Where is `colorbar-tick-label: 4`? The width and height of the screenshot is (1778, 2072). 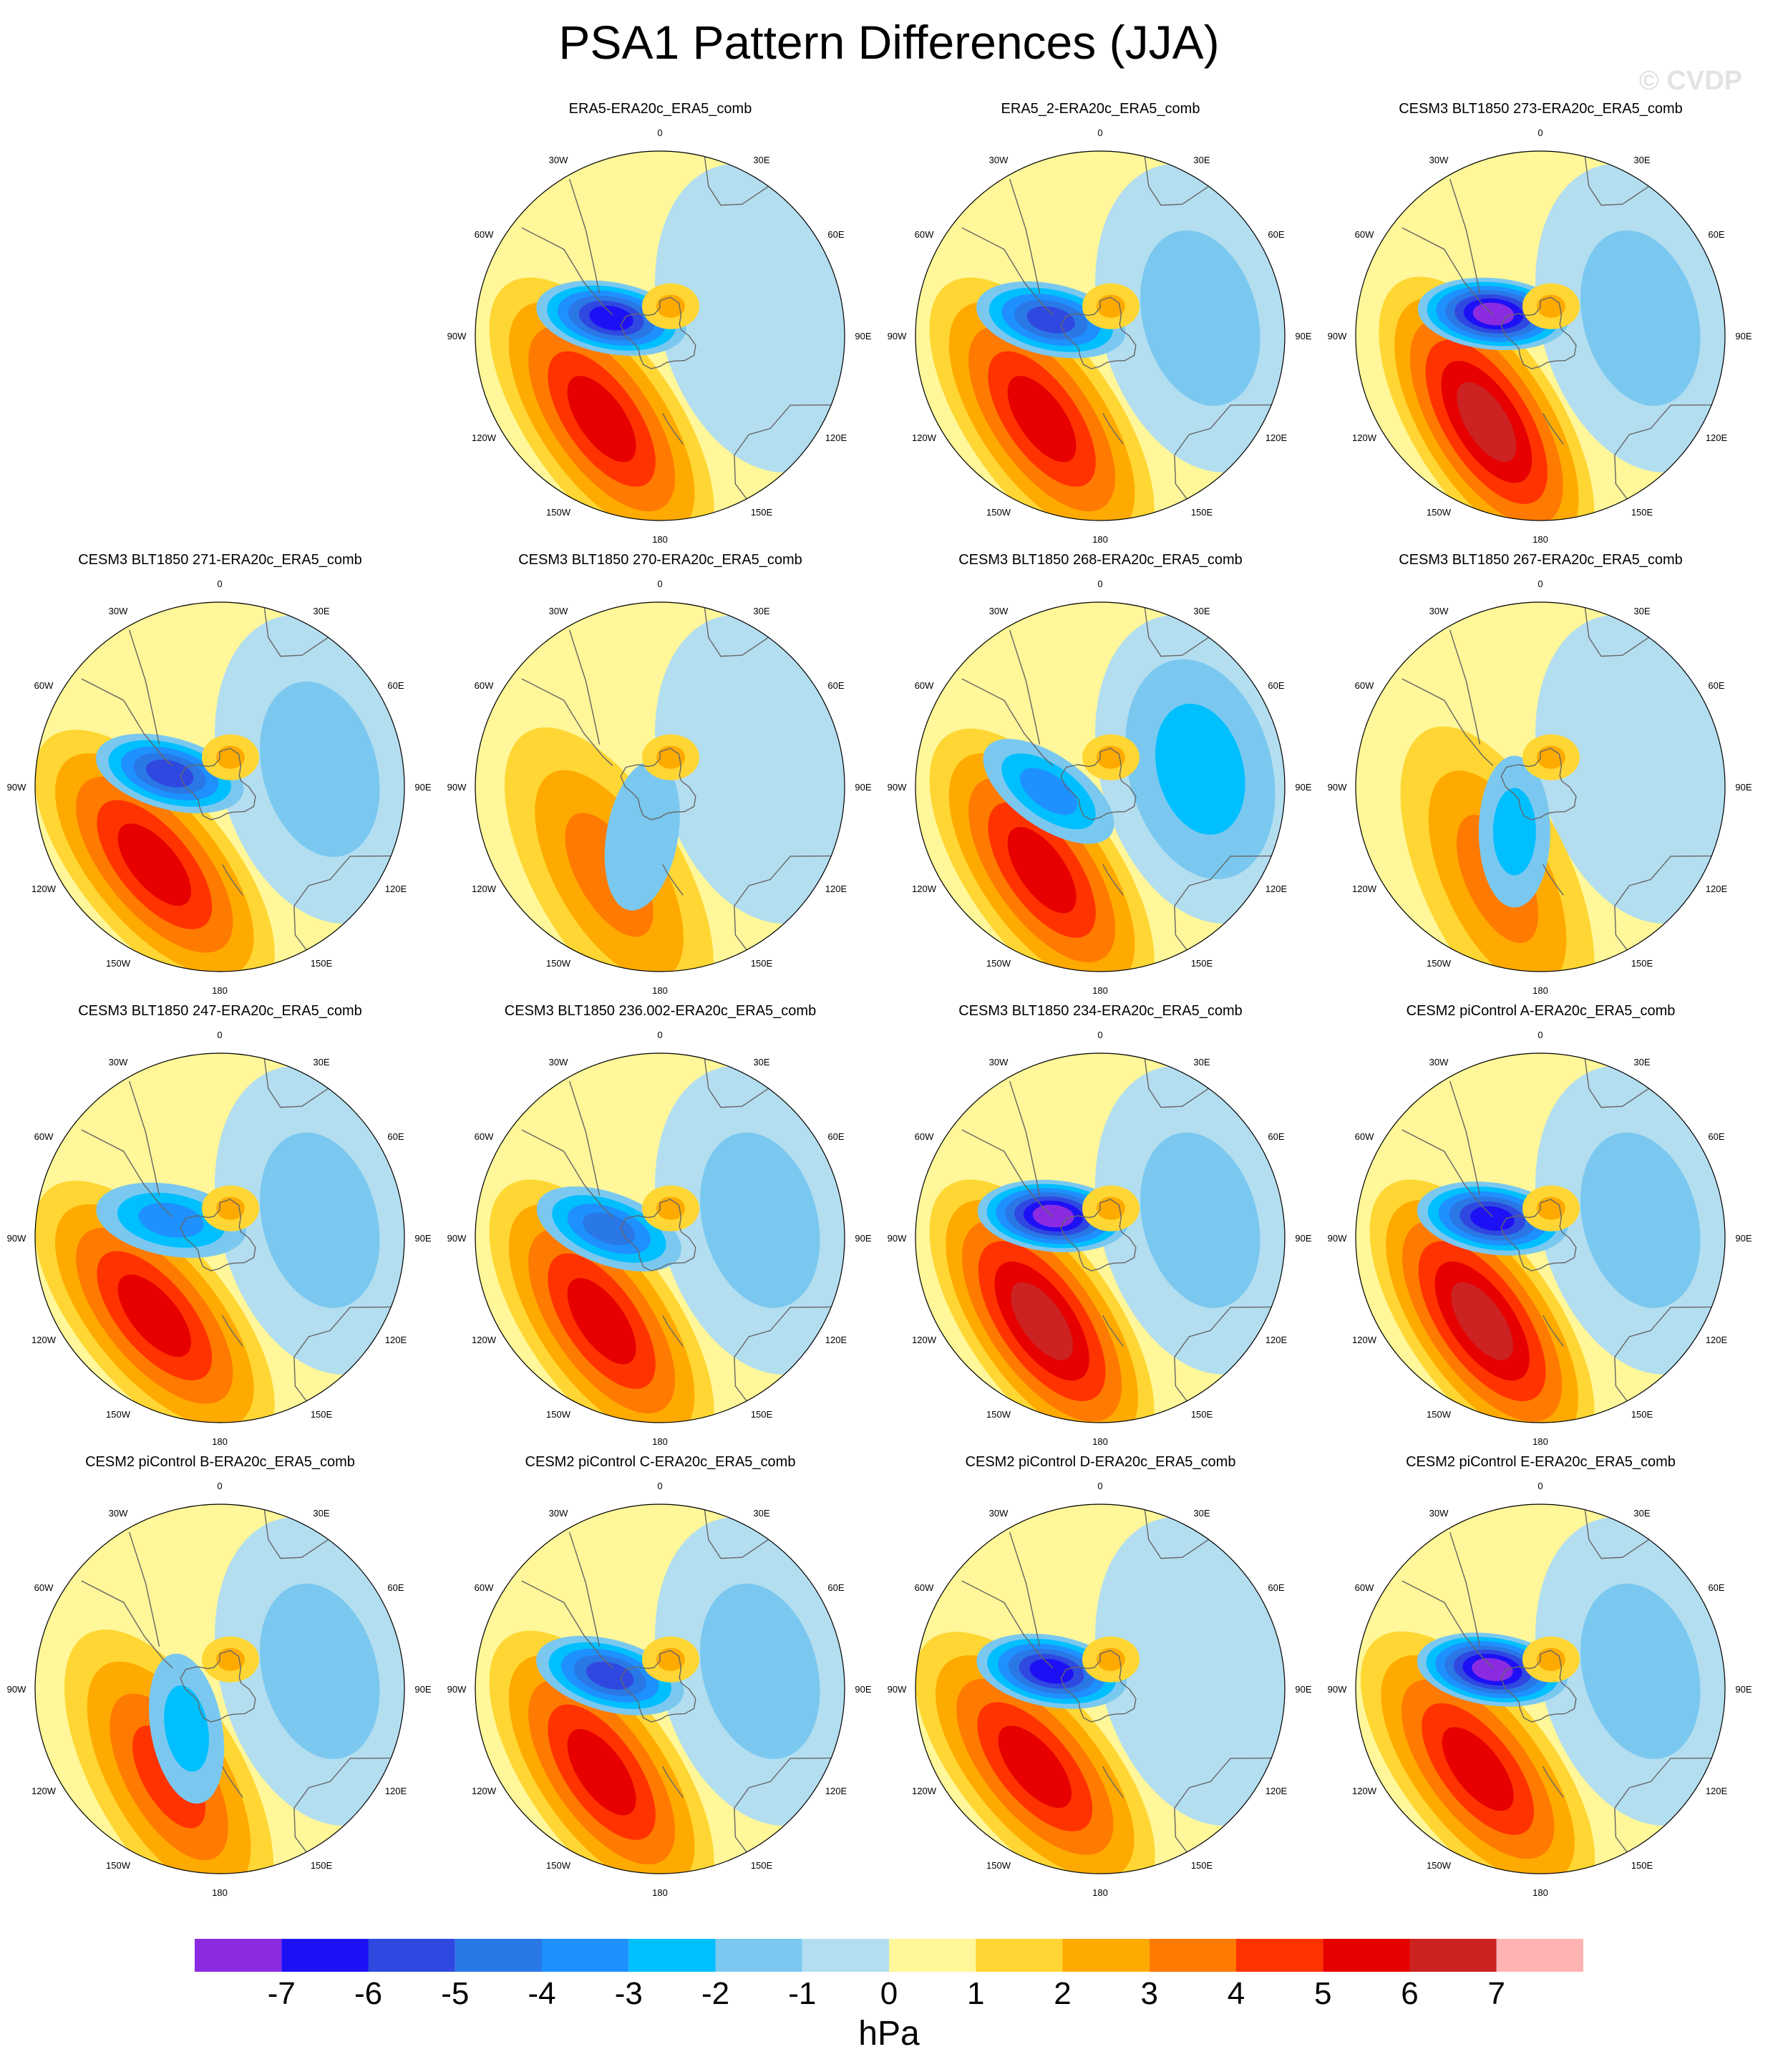
colorbar-tick-label: 4 is located at coordinates (1236, 1993).